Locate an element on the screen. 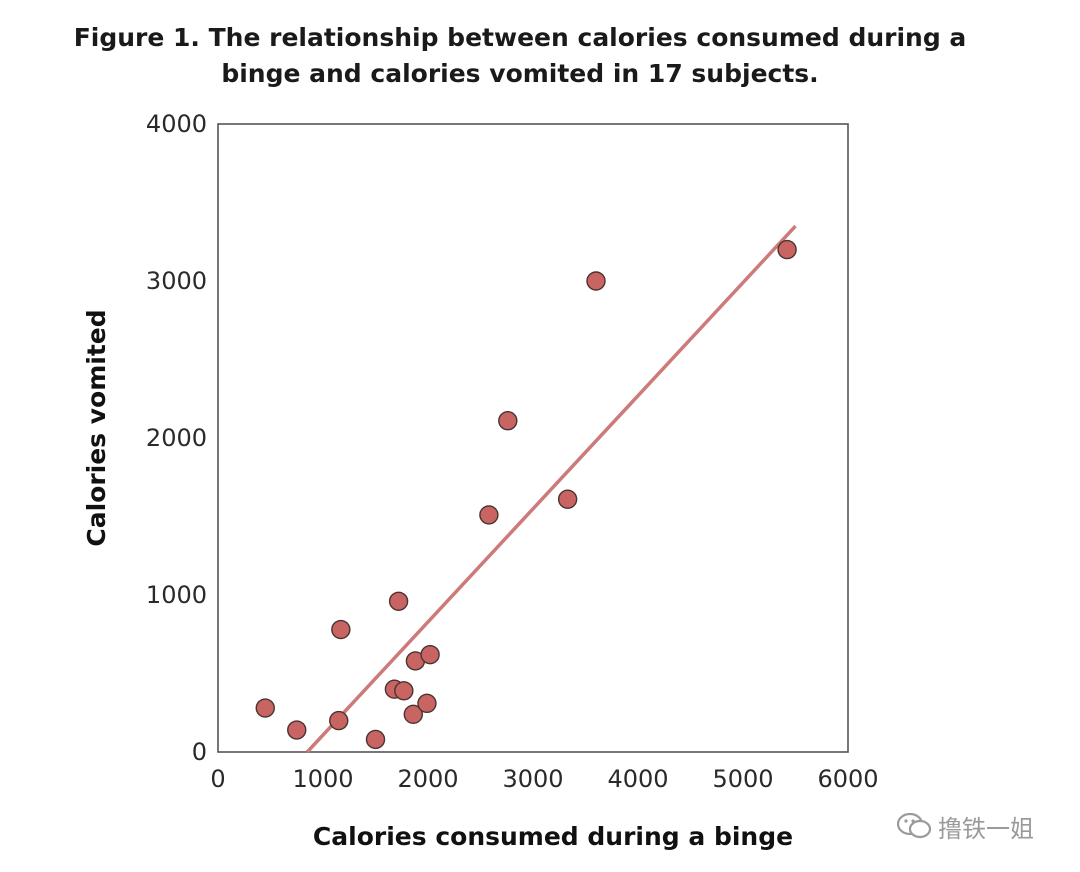  watermark: 撸铁一姐 is located at coordinates (965, 826).